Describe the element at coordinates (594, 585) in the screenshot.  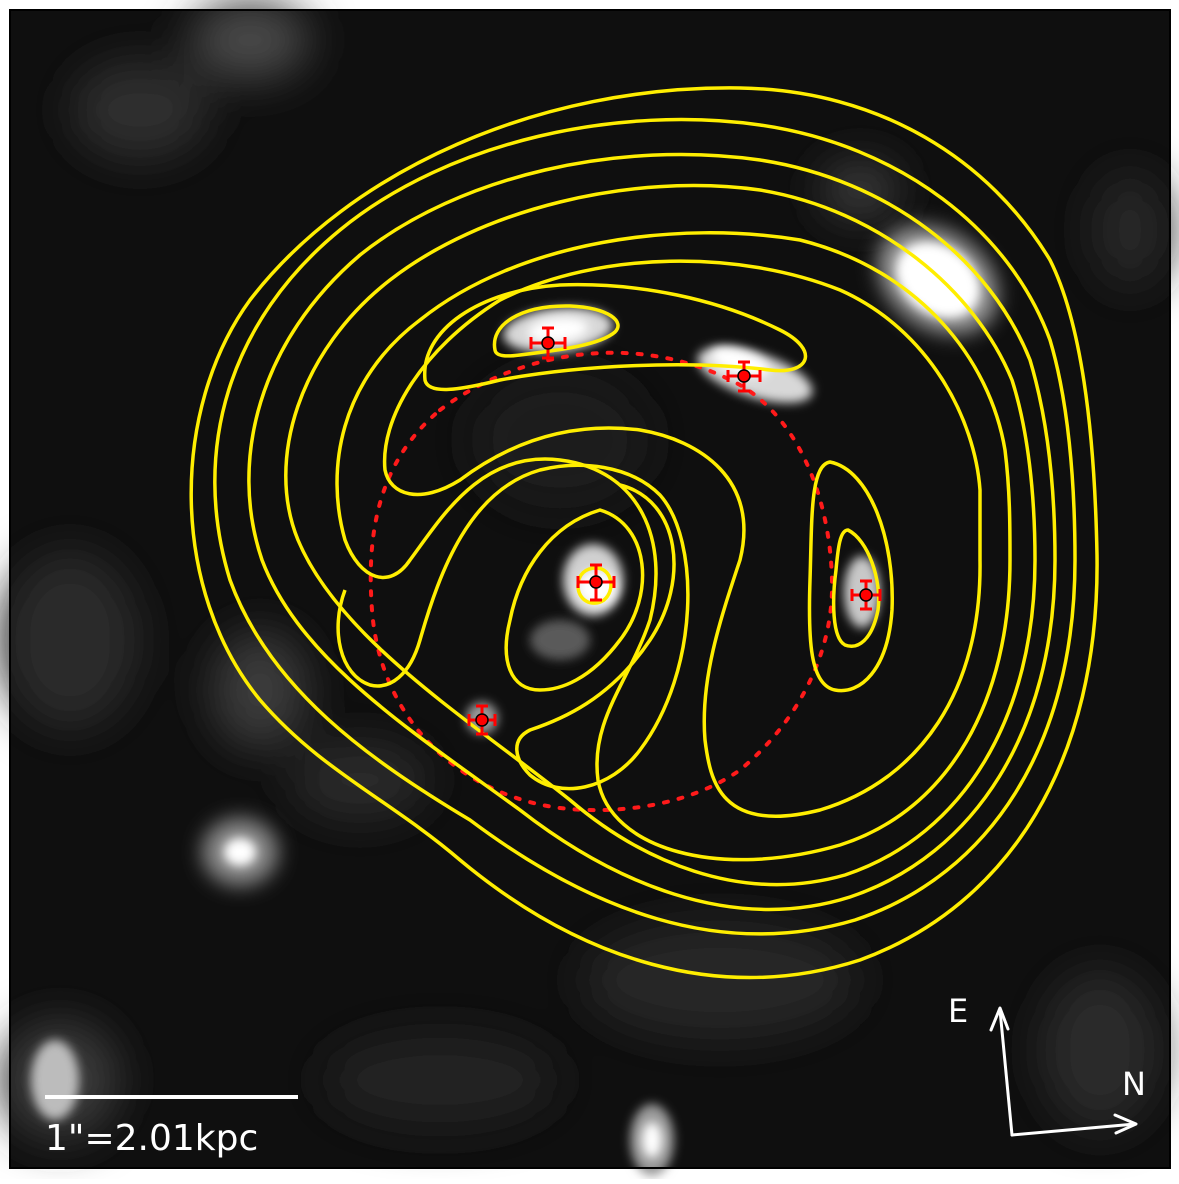
I see `contour-central-inner` at that location.